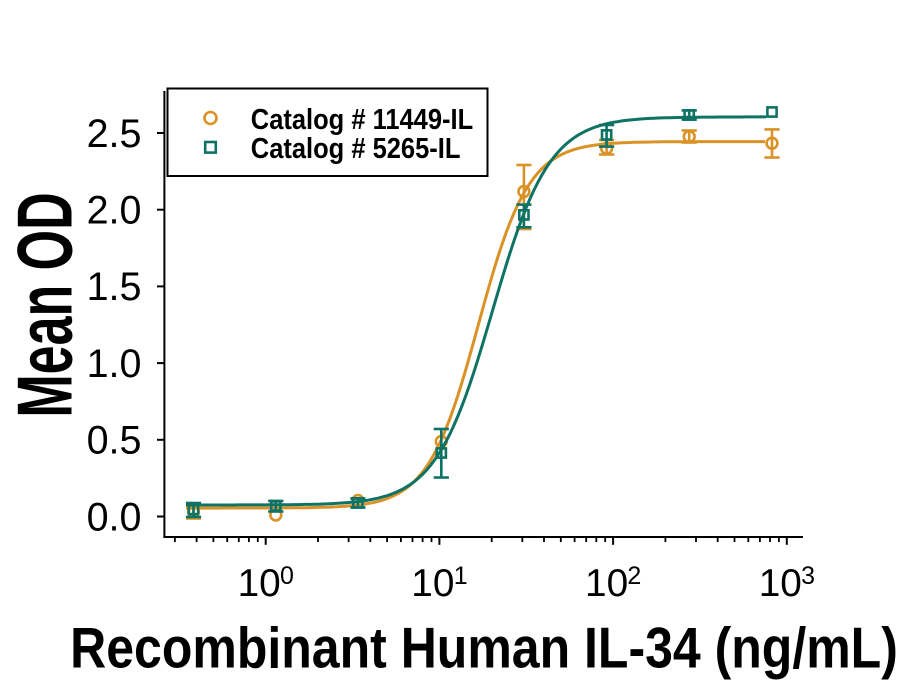 The width and height of the screenshot is (907, 692). What do you see at coordinates (362, 118) in the screenshot?
I see `svg-text: Catalog # 11449-IL` at bounding box center [362, 118].